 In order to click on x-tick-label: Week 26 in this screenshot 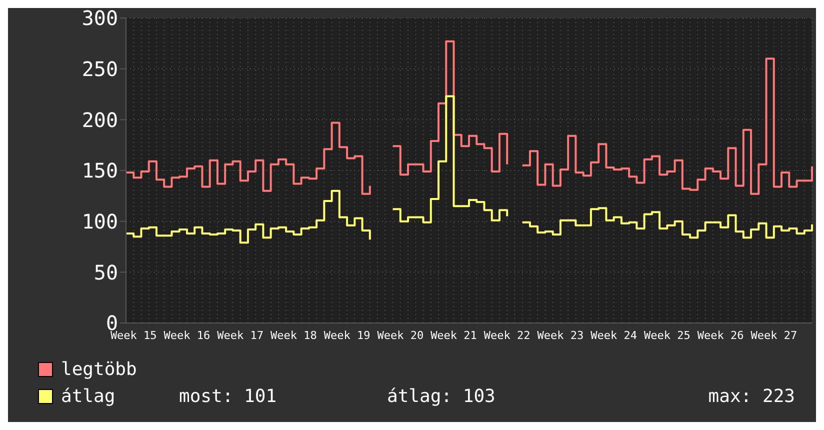, I will do `click(720, 335)`.